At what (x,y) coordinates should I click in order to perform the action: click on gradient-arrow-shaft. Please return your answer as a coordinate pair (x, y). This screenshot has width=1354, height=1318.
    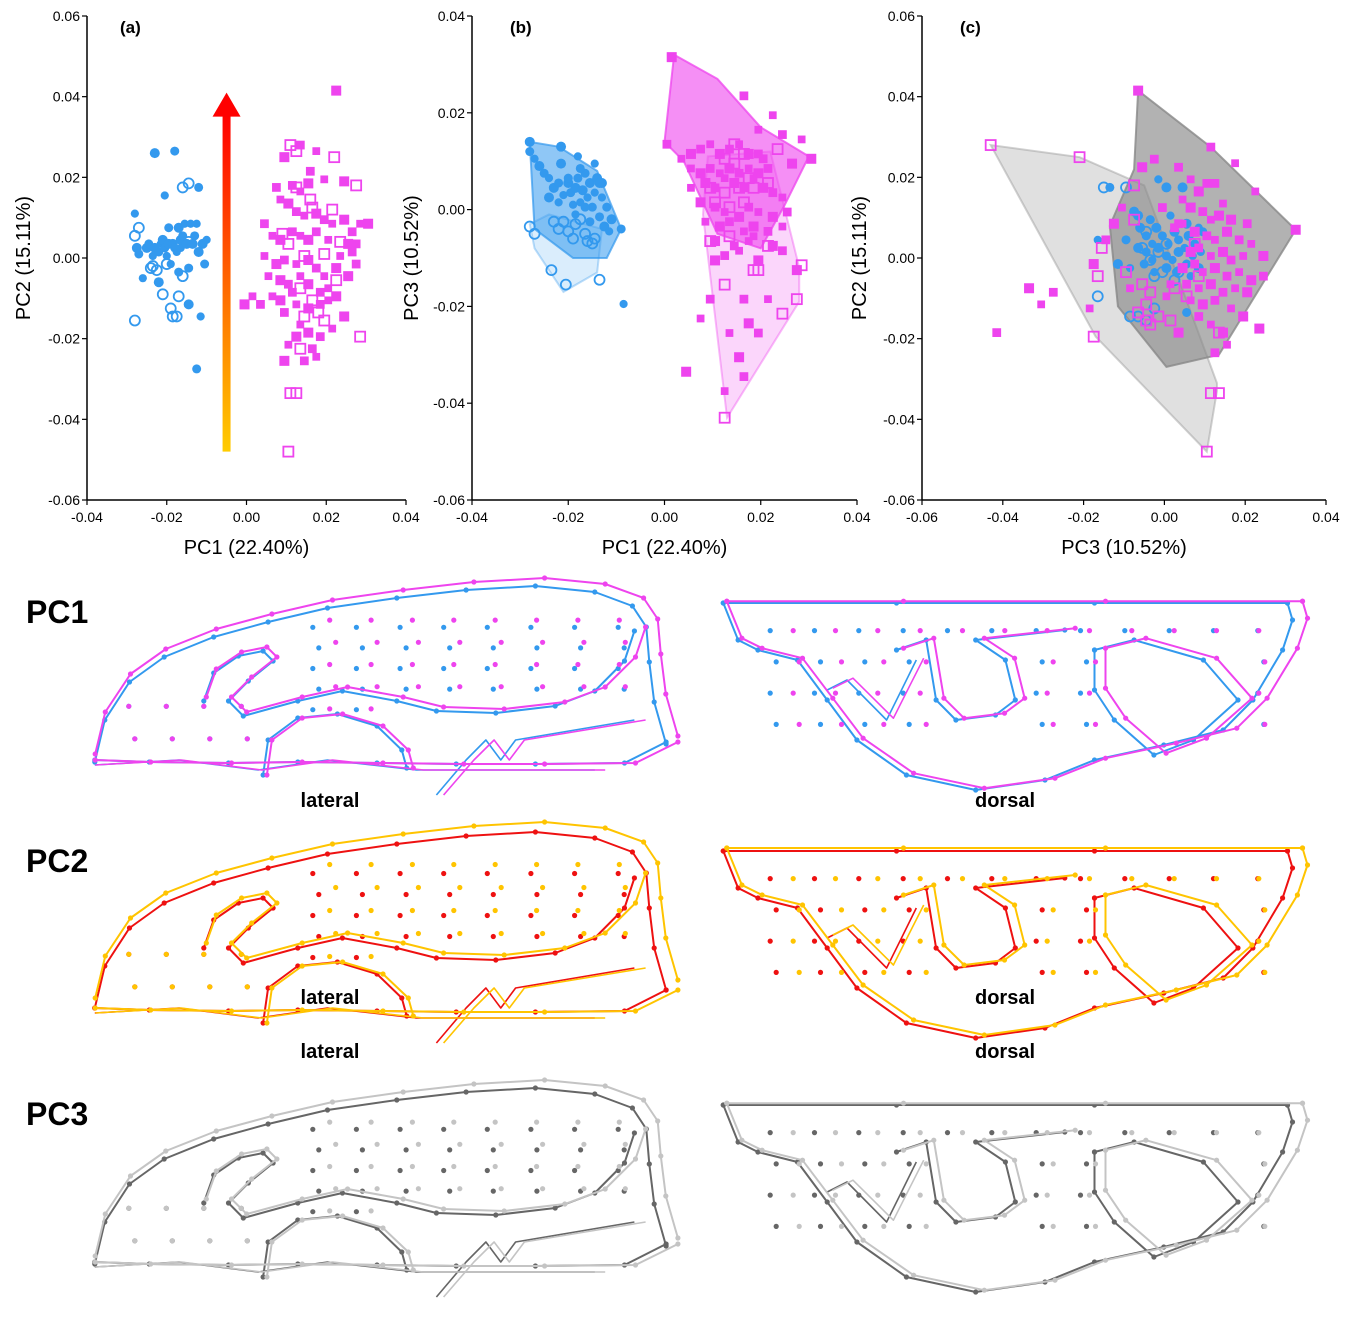
    Looking at the image, I should click on (226, 283).